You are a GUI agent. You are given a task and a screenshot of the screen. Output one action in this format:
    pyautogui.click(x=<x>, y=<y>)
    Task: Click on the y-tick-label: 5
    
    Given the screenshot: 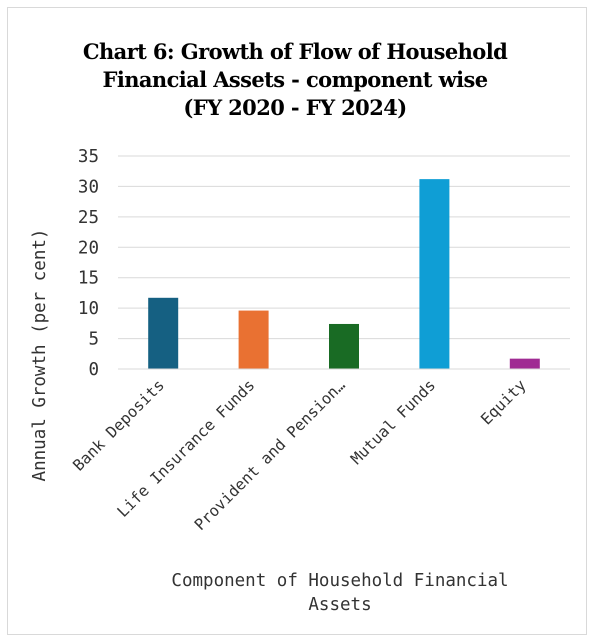 What is the action you would take?
    pyautogui.click(x=93, y=340)
    